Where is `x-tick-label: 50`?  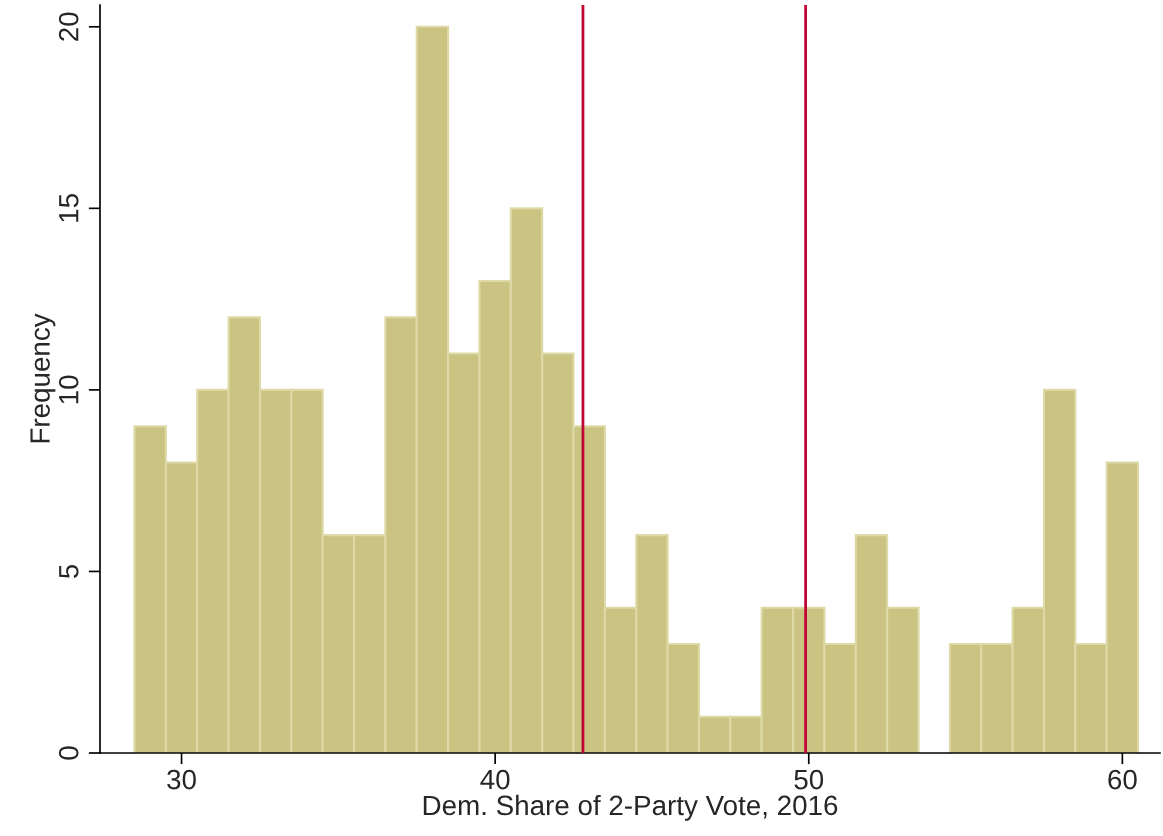 x-tick-label: 50 is located at coordinates (809, 779).